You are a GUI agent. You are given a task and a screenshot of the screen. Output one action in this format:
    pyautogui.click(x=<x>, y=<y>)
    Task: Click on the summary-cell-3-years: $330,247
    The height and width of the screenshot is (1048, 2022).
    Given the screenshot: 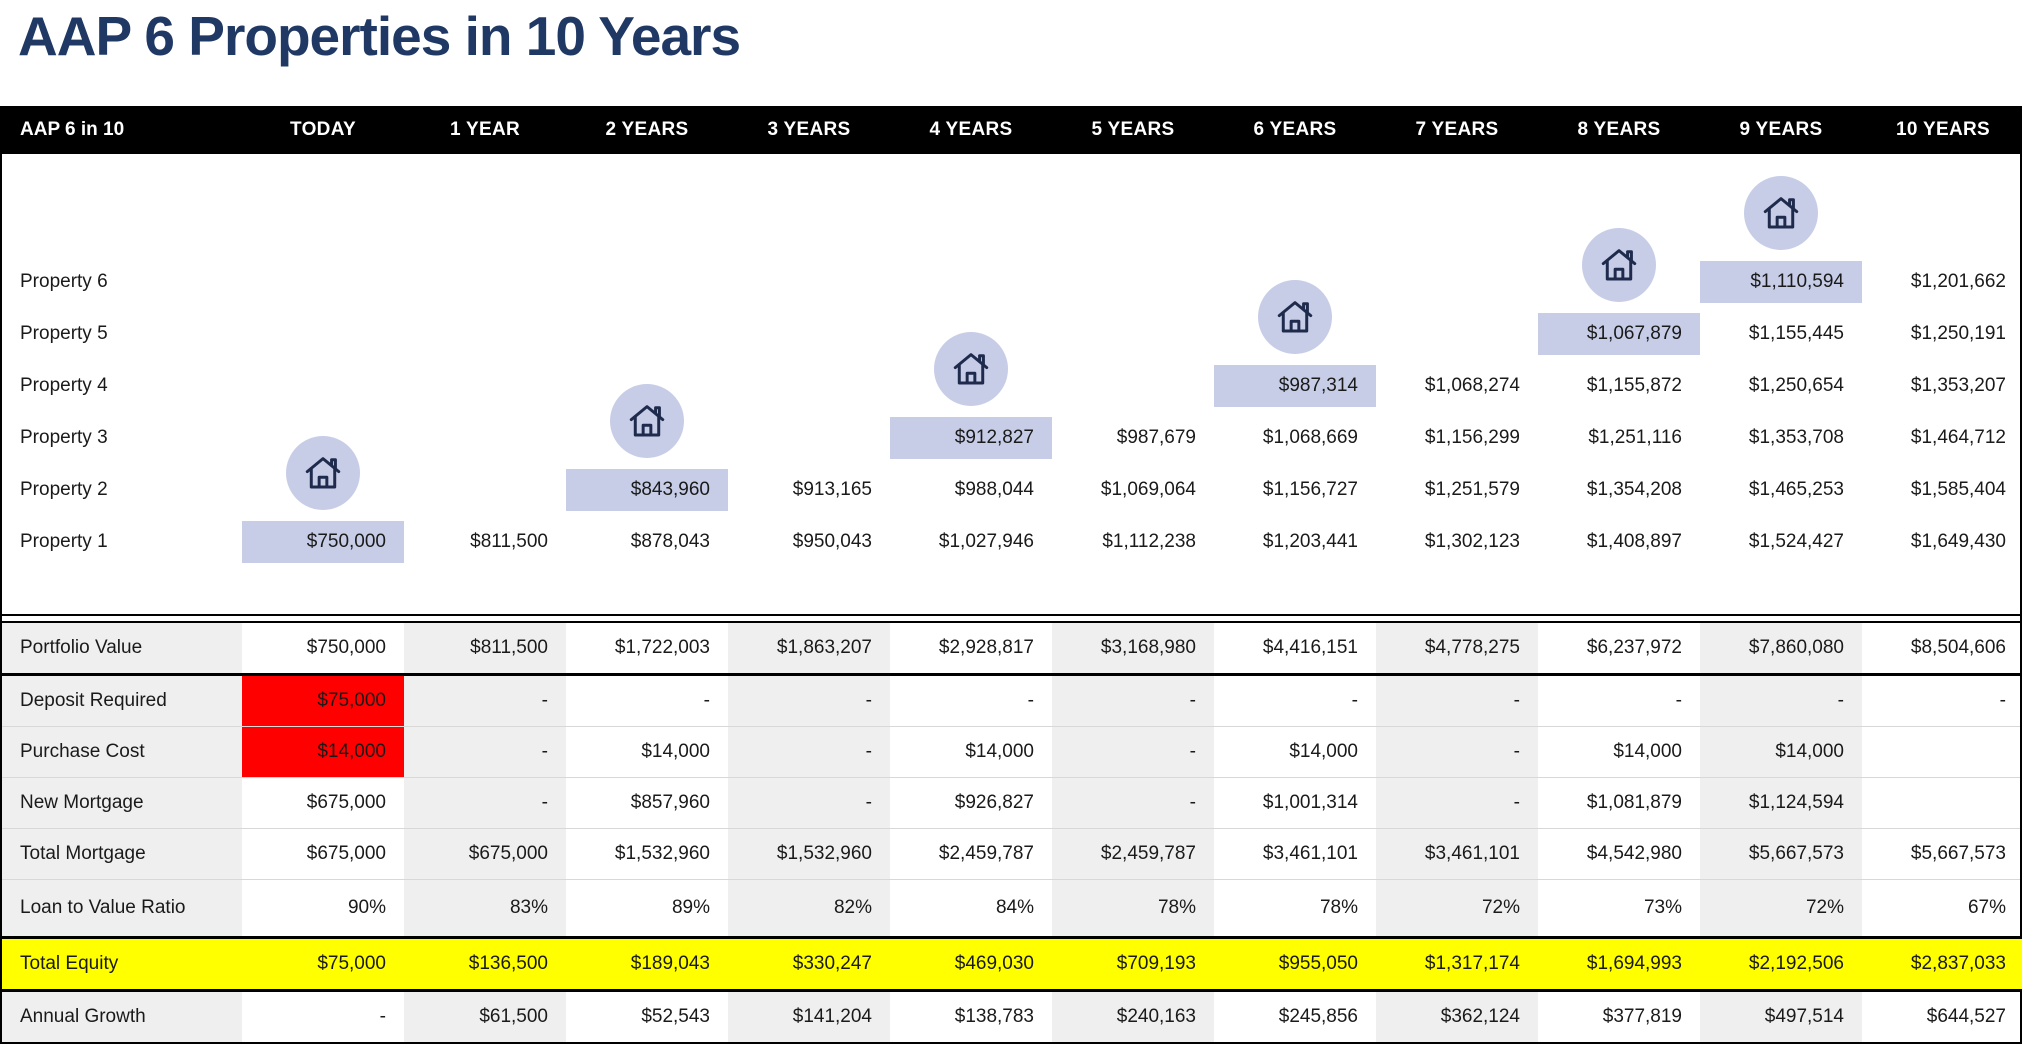 What is the action you would take?
    pyautogui.click(x=809, y=964)
    